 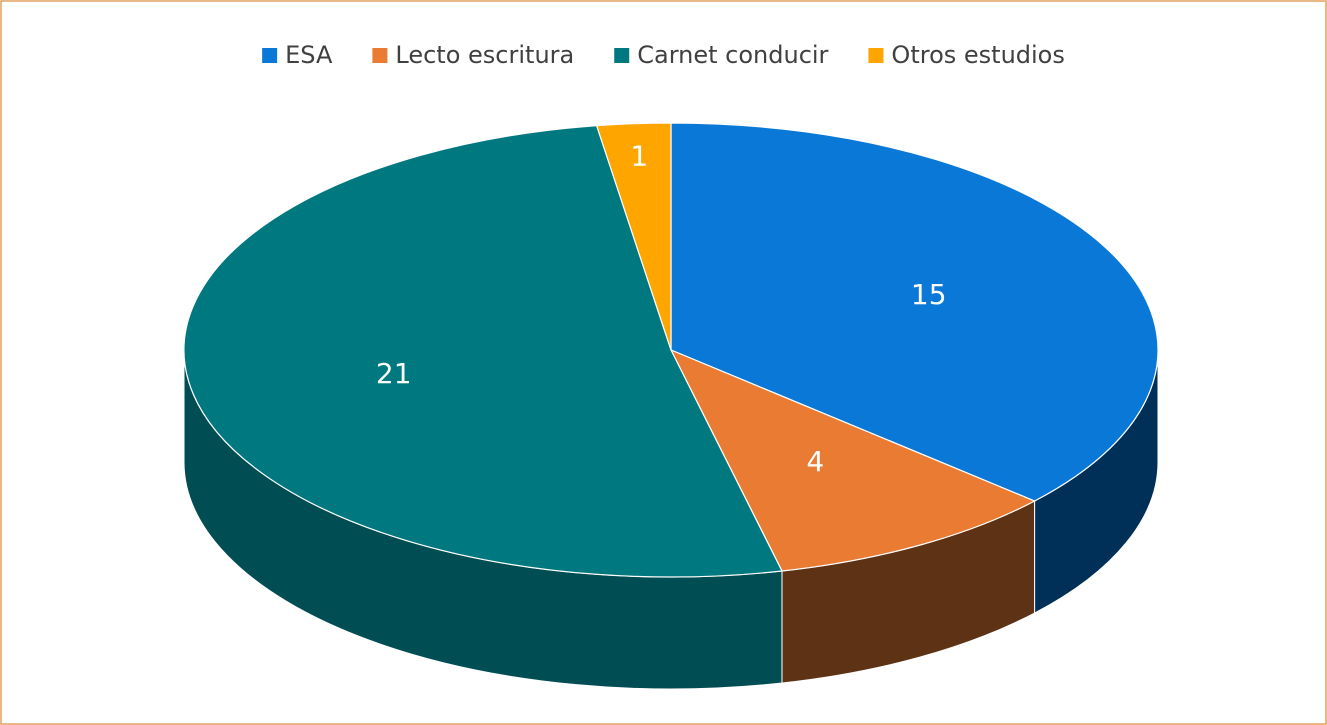 I want to click on legend-label: Carnet conducir, so click(x=732, y=55).